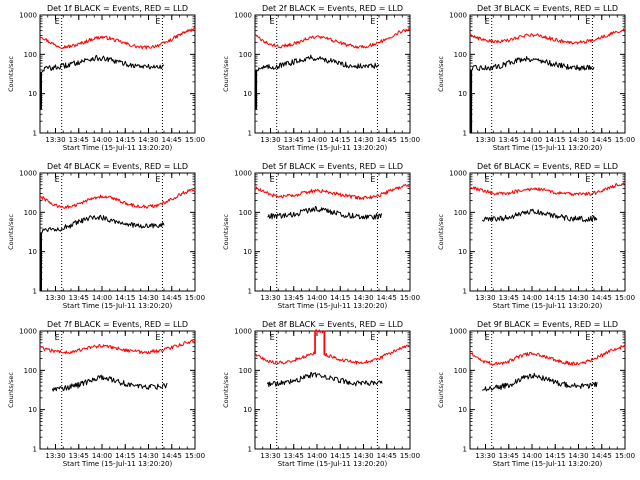  I want to click on chart-title: Det 3f BLACK = Events, RED = LLD, so click(547, 8).